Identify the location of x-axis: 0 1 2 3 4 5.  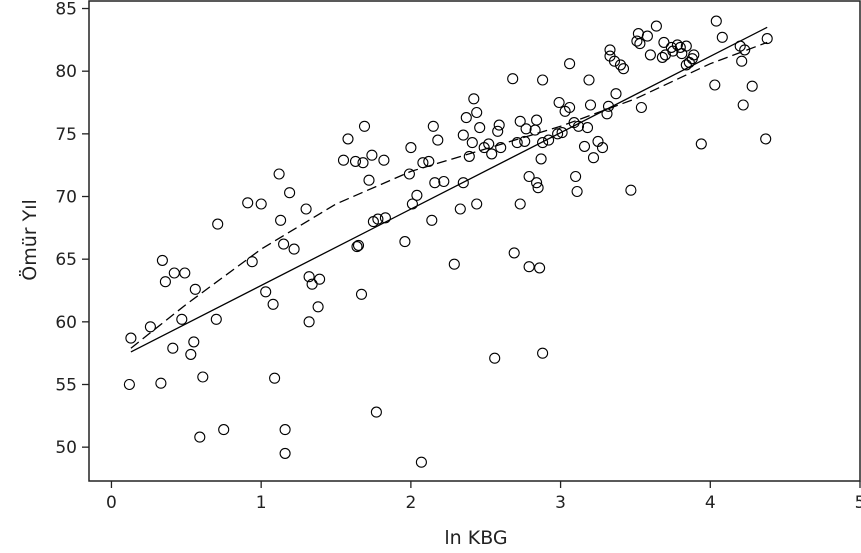
(483, 497).